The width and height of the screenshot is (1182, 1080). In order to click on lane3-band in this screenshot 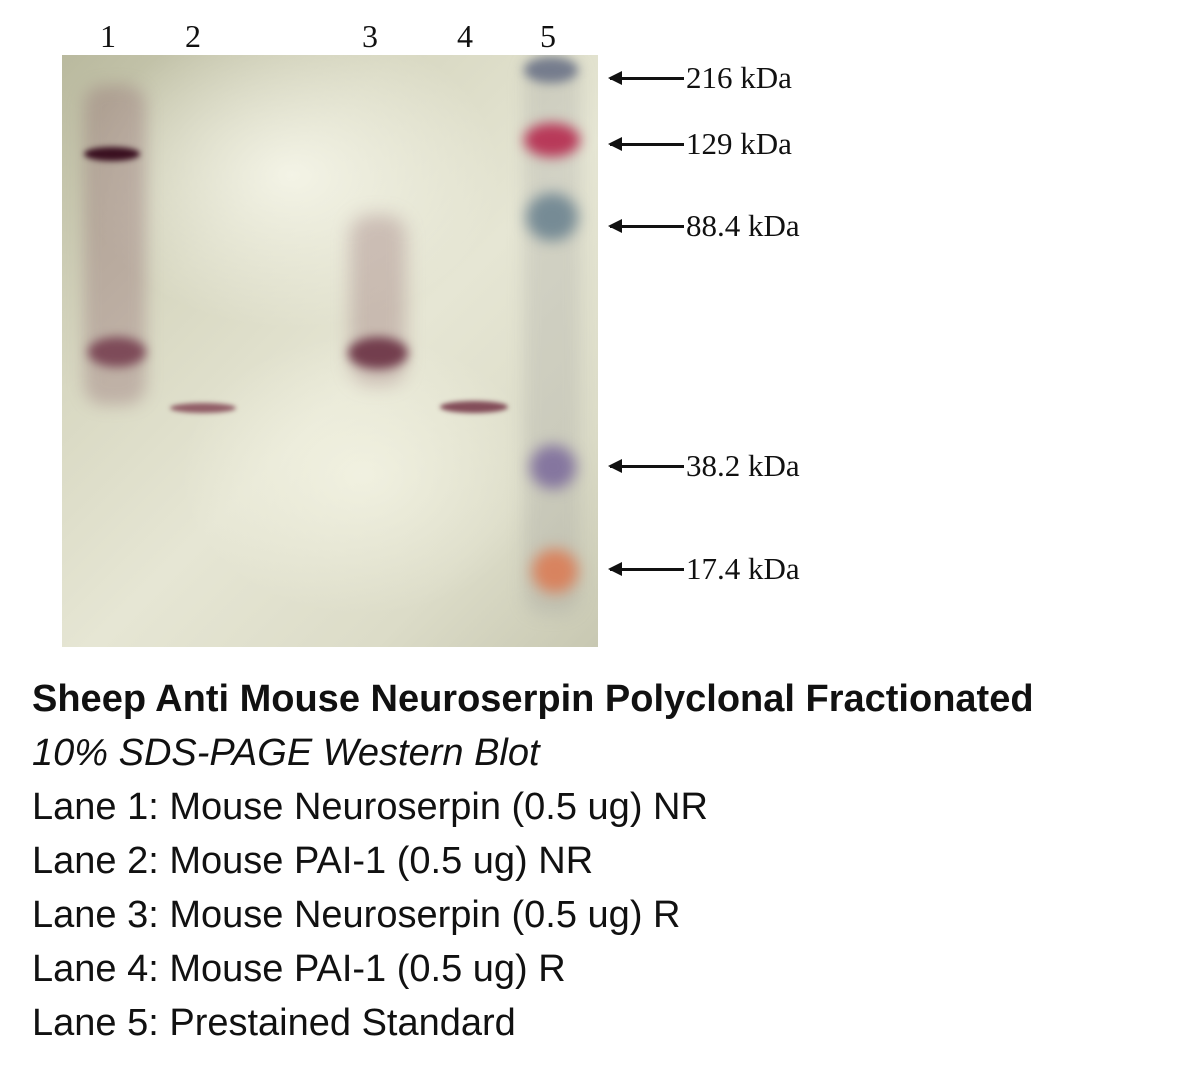, I will do `click(378, 353)`.